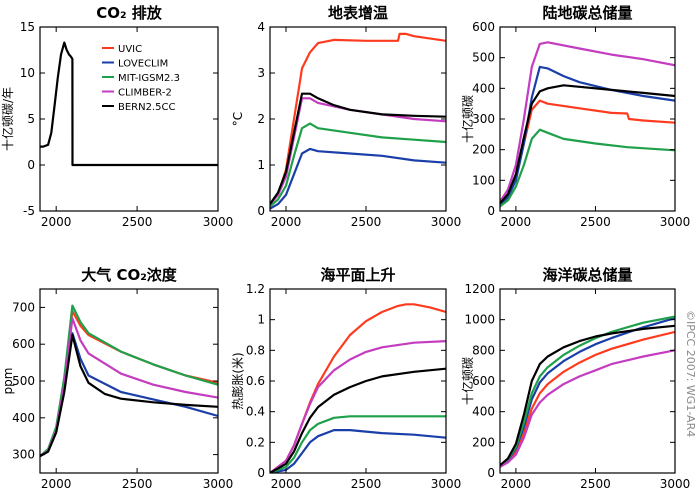 This screenshot has width=700, height=489. Describe the element at coordinates (357, 275) in the screenshot. I see `panel-title: 海平面上升` at that location.